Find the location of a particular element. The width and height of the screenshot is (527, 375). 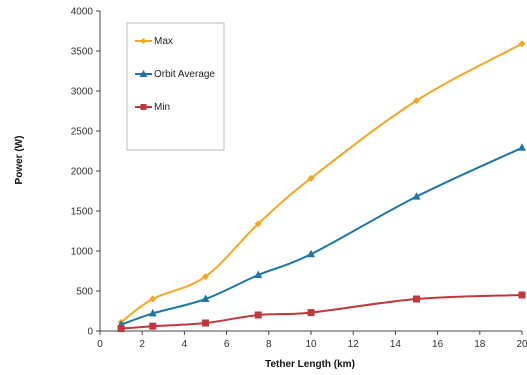

y-tick-label: 2000 is located at coordinates (82, 172).